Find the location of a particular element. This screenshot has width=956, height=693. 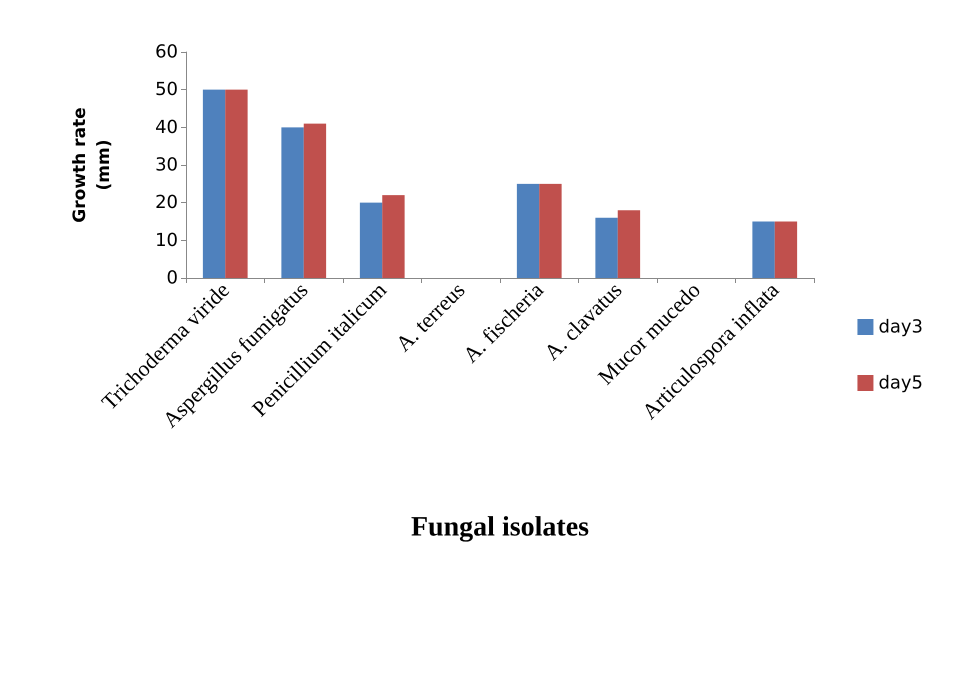

y-tick-label: 40 is located at coordinates (166, 127).